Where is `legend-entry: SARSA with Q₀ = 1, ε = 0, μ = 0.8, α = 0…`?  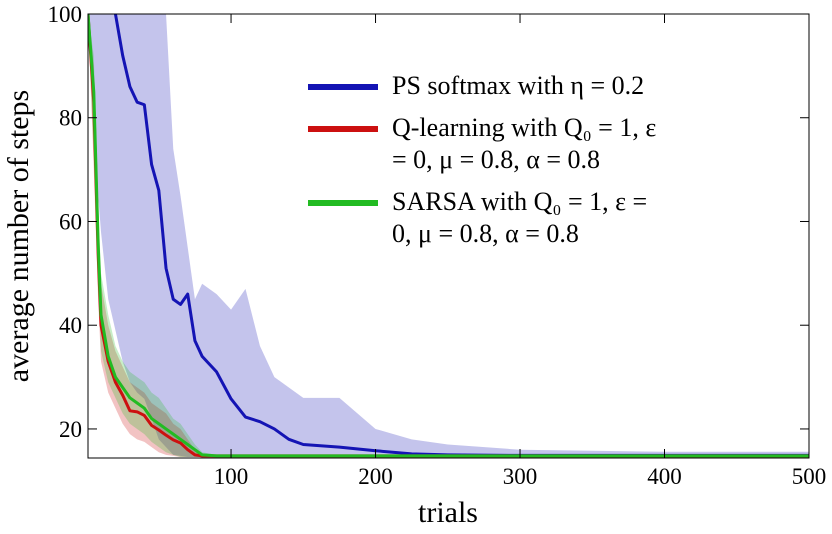
legend-entry: SARSA with Q₀ = 1, ε = 0, μ = 0.8, α = 0… is located at coordinates (488, 218).